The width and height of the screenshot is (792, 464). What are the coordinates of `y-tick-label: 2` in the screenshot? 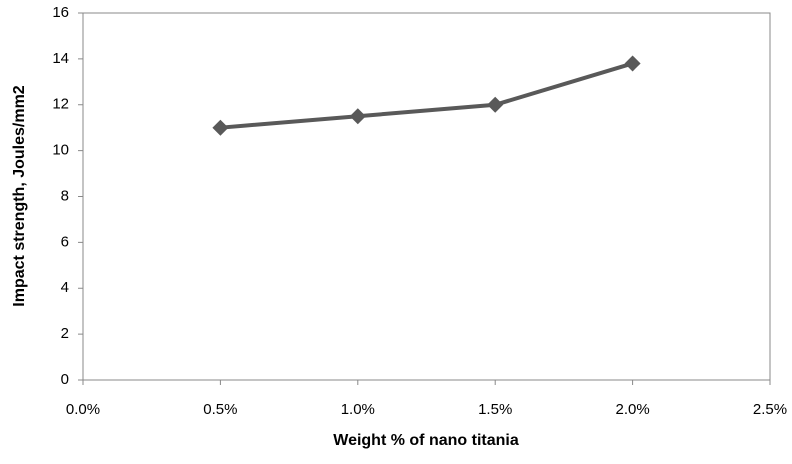 It's located at (65, 333).